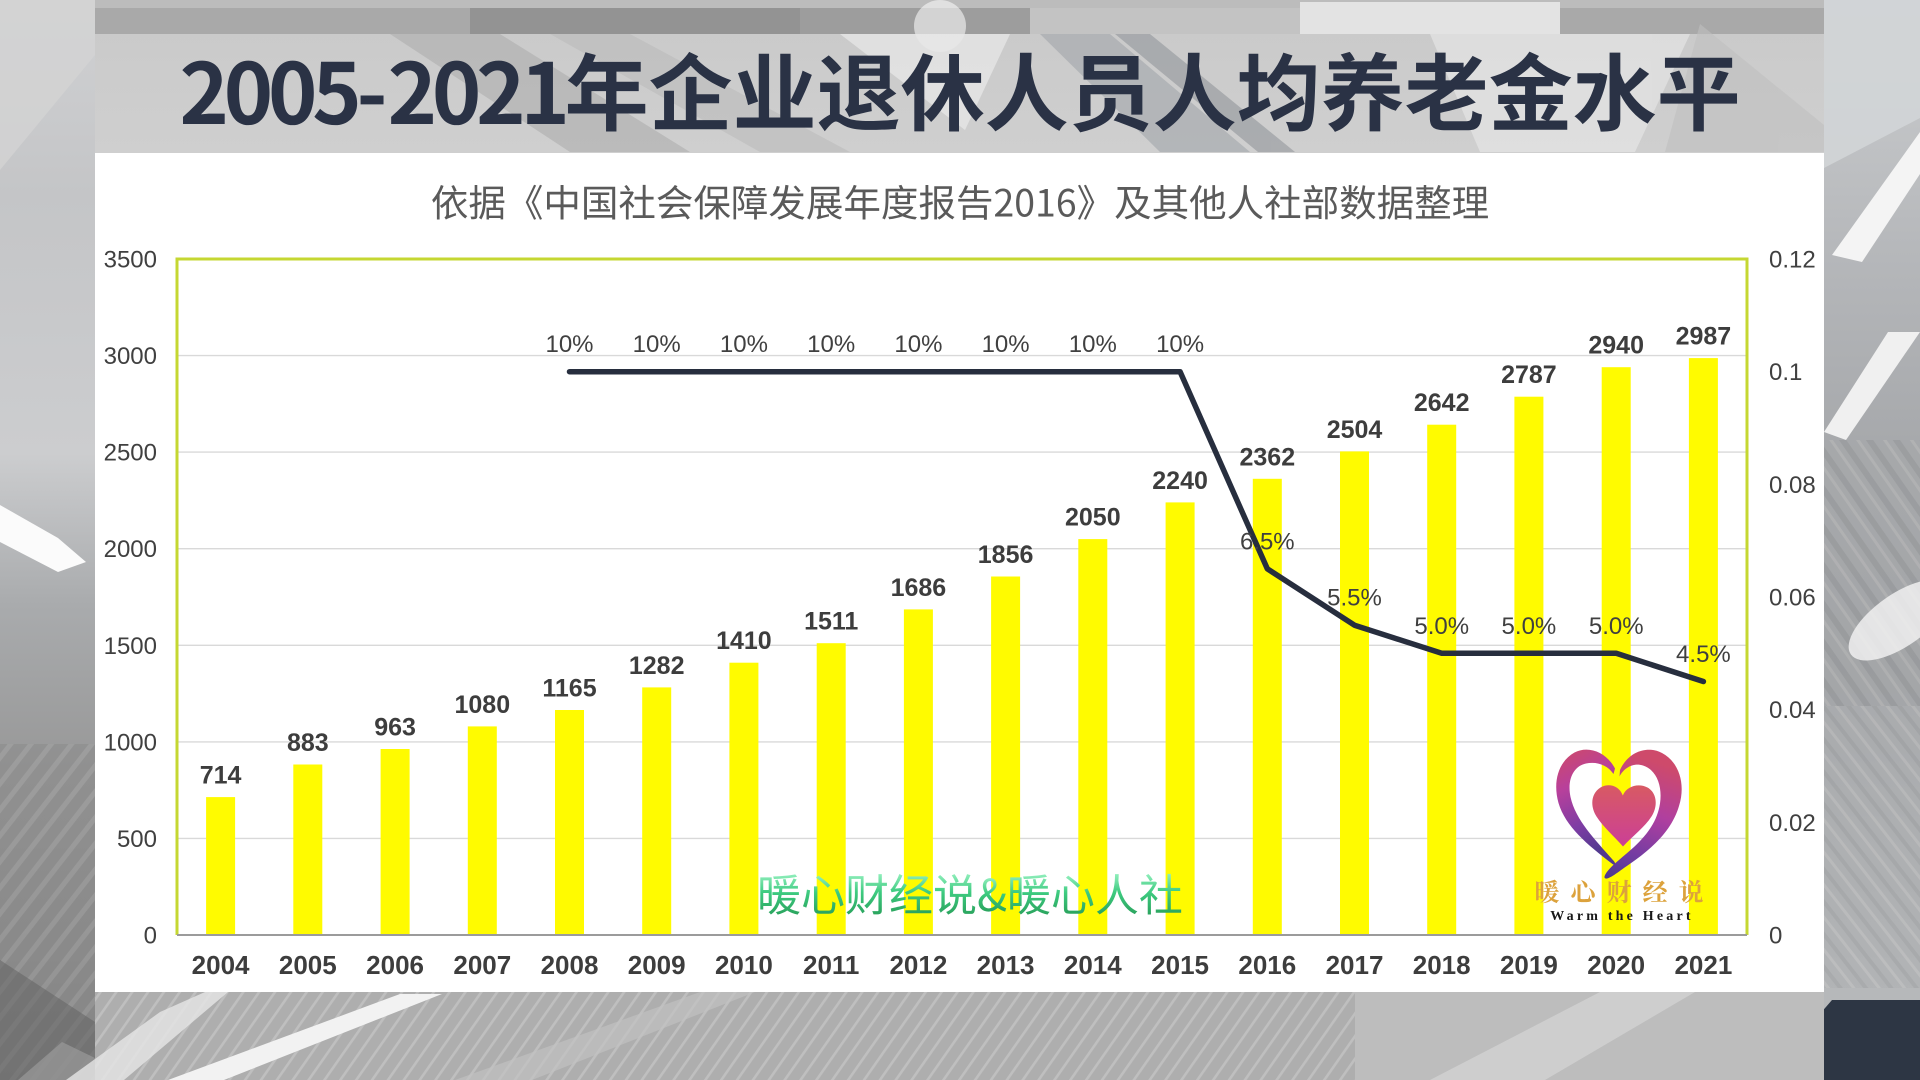  What do you see at coordinates (1785, 372) in the screenshot?
I see `svg-text: 0.1` at bounding box center [1785, 372].